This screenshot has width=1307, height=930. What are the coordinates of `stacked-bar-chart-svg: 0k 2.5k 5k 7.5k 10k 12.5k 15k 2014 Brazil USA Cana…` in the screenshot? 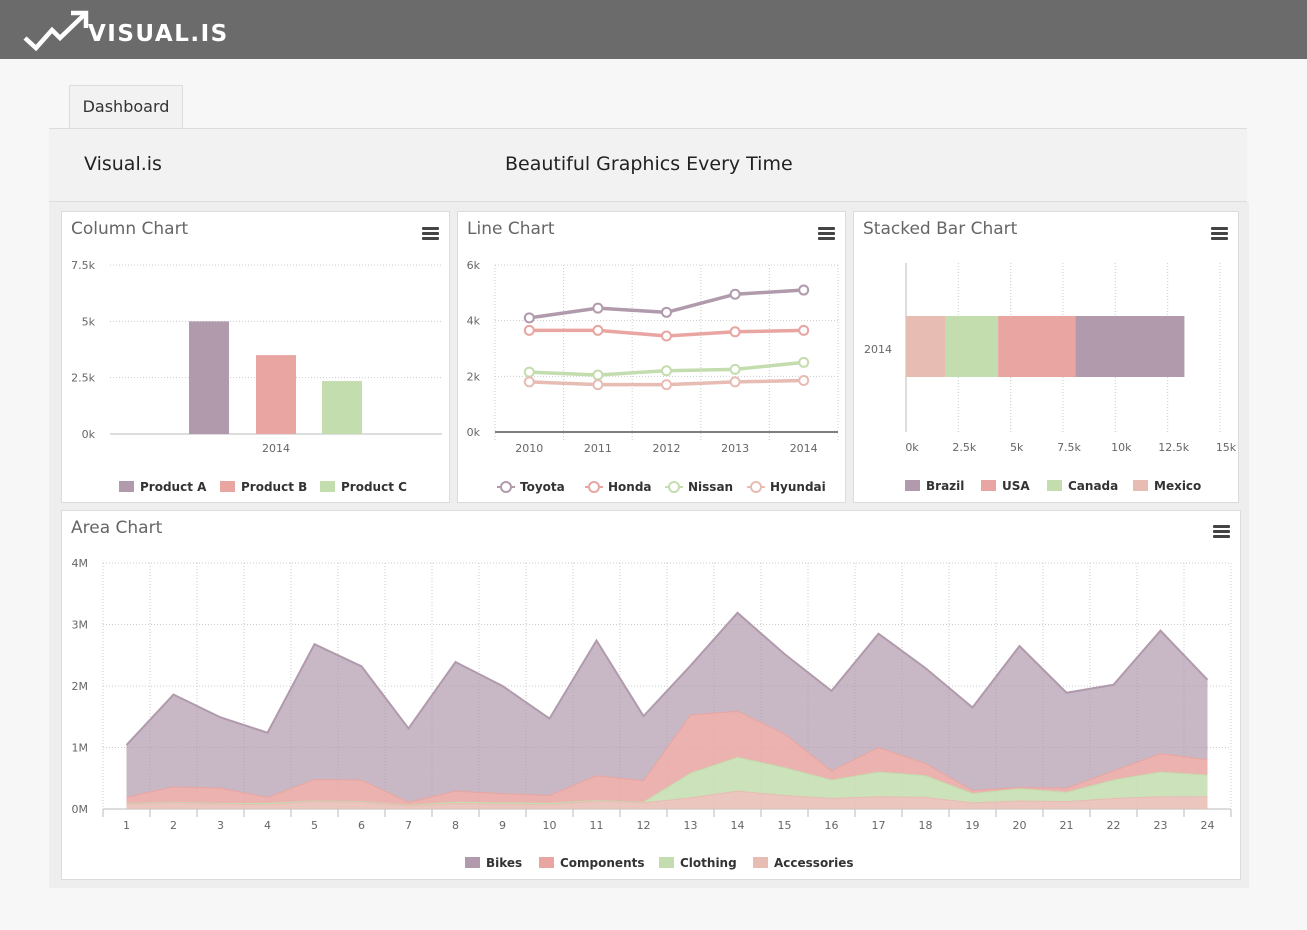 It's located at (1050, 378).